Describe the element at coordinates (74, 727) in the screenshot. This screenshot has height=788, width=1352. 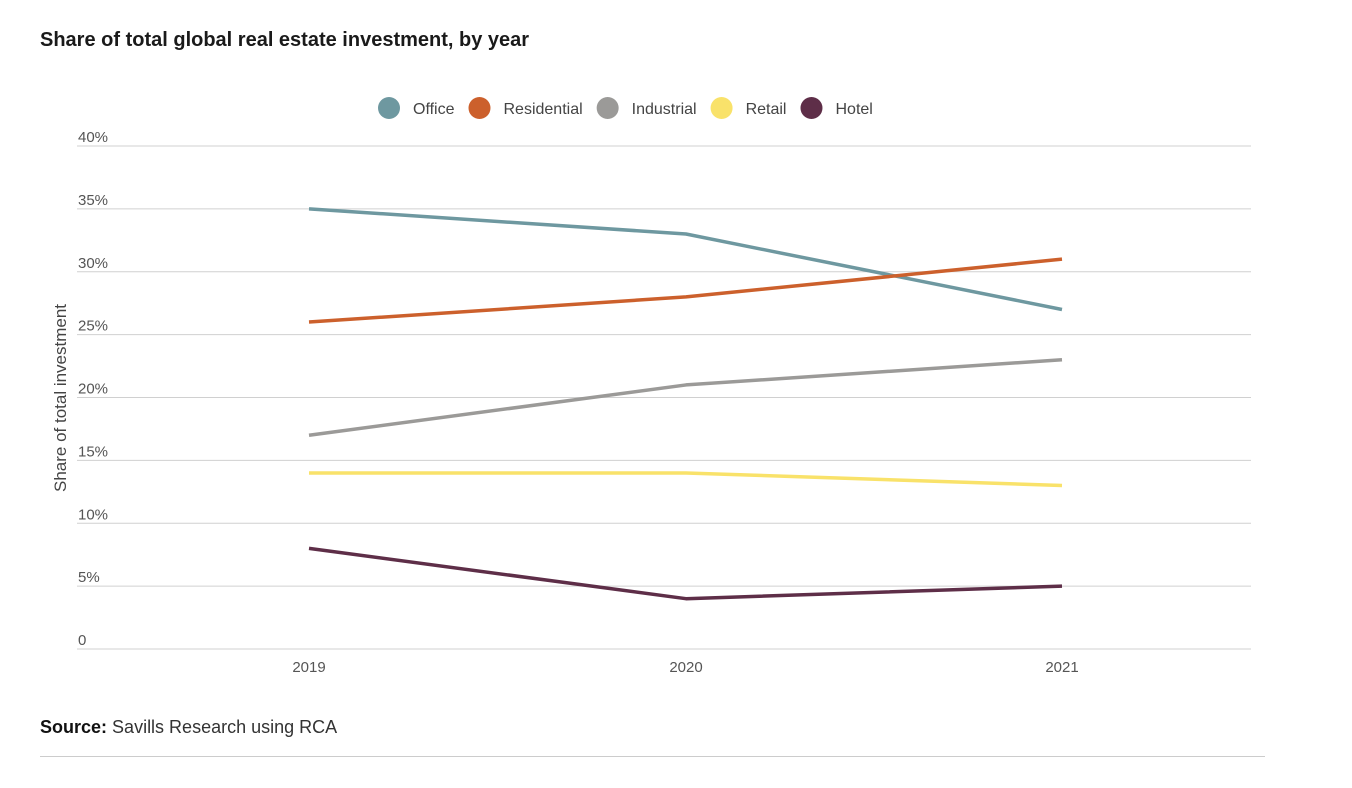
I see `source-label: Source:` at that location.